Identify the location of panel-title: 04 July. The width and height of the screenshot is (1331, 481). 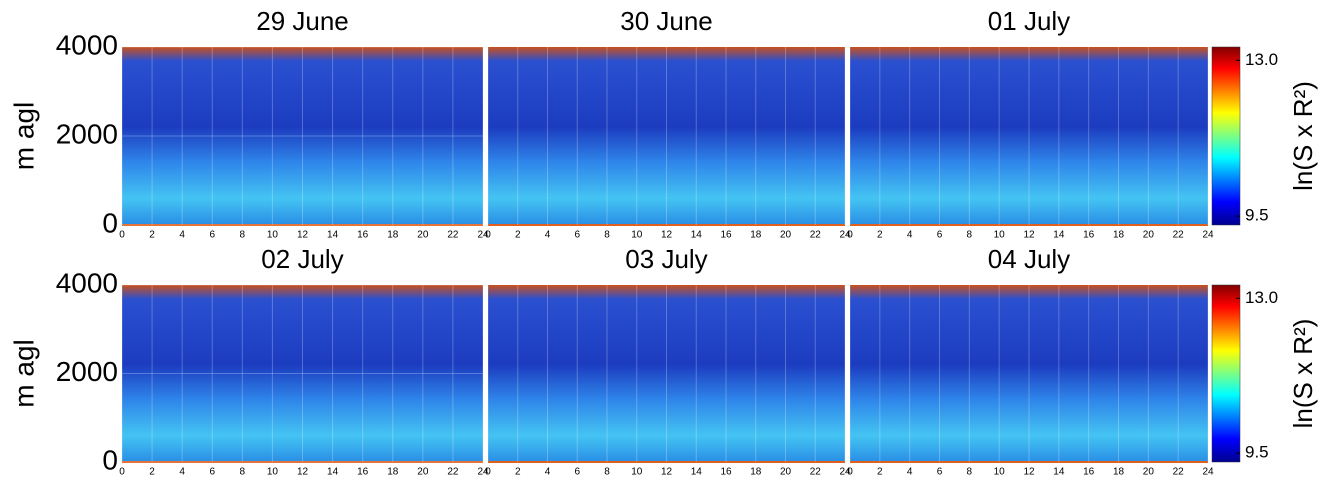
(1029, 259).